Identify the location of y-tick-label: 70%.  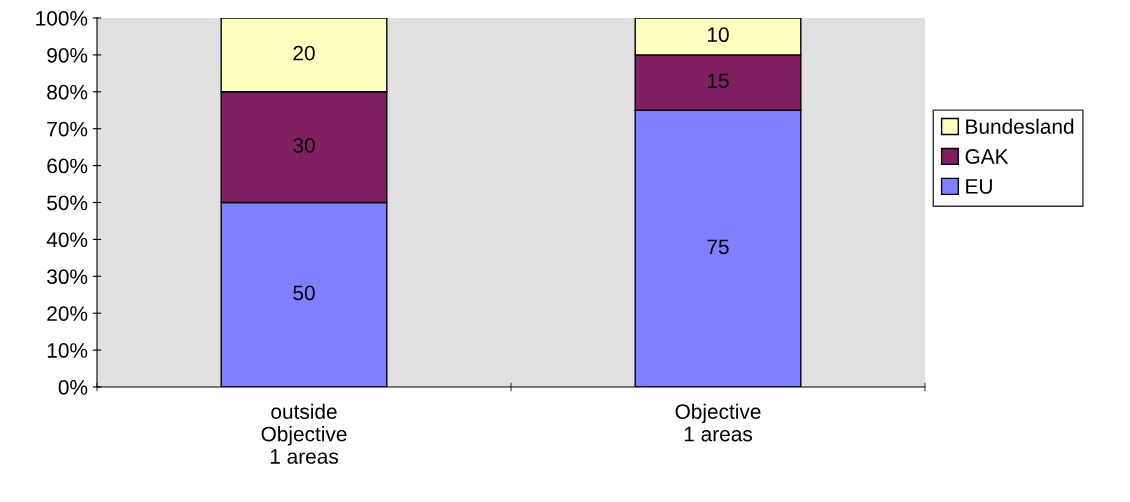
(67, 129).